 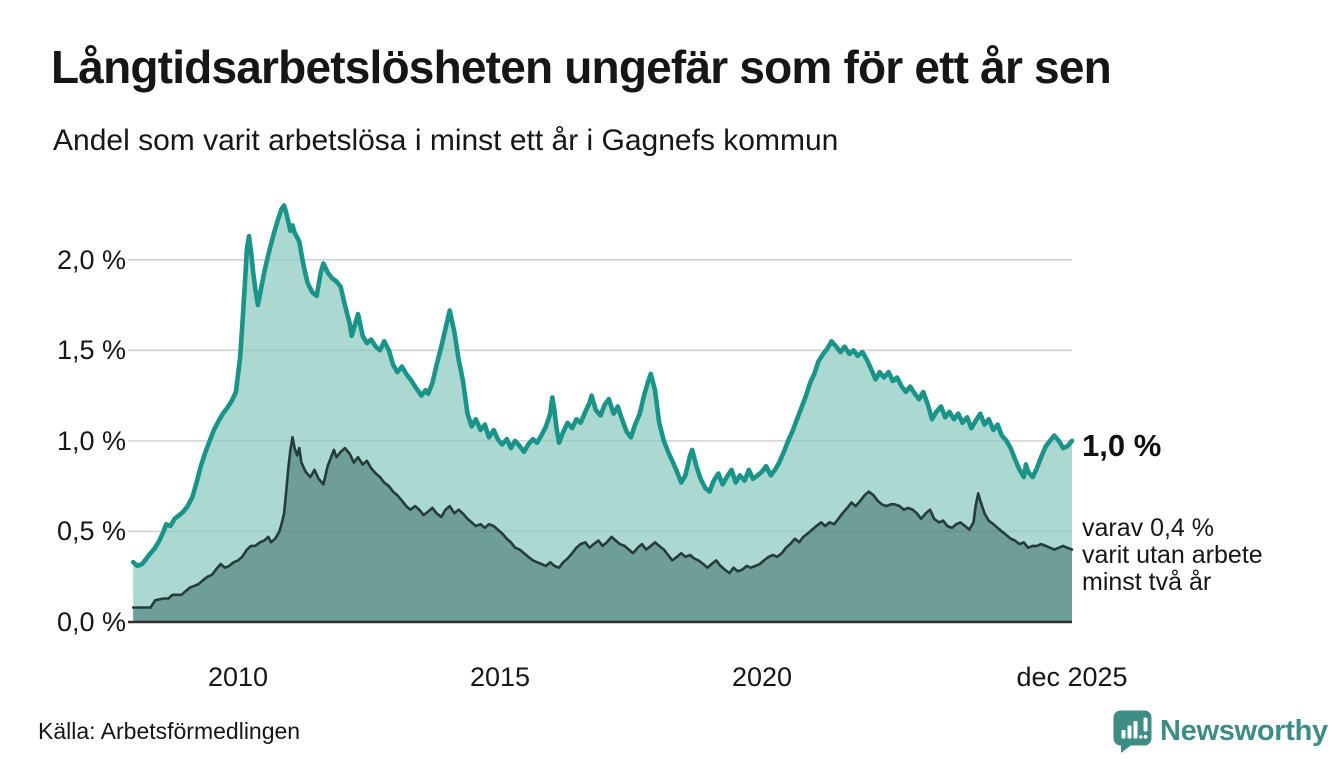 I want to click on x-axis-label: 2020, so click(x=762, y=677).